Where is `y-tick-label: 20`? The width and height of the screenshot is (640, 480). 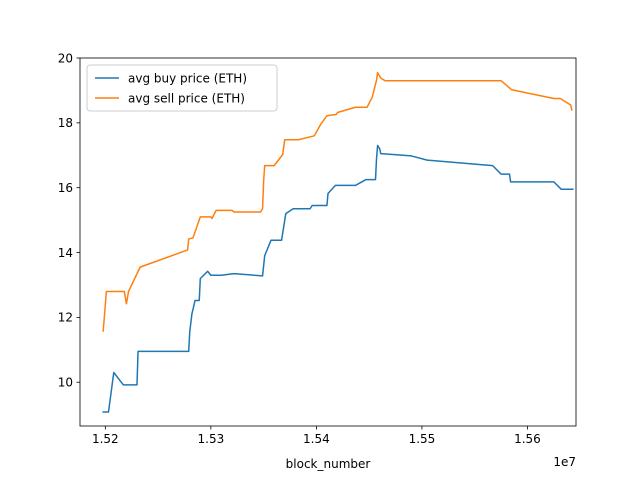 y-tick-label: 20 is located at coordinates (65, 58).